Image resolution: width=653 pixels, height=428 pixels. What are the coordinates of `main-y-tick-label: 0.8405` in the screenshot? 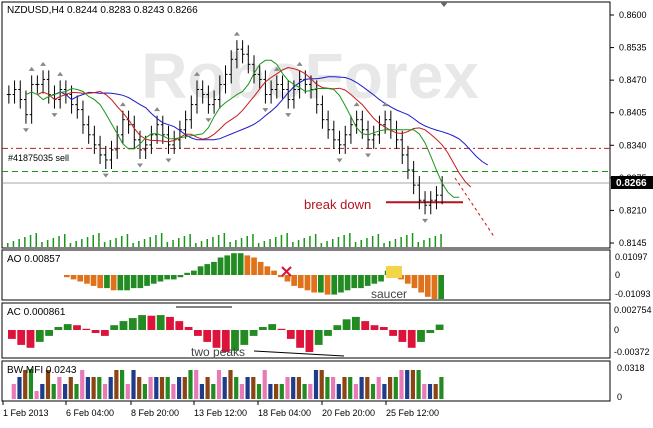 It's located at (633, 113).